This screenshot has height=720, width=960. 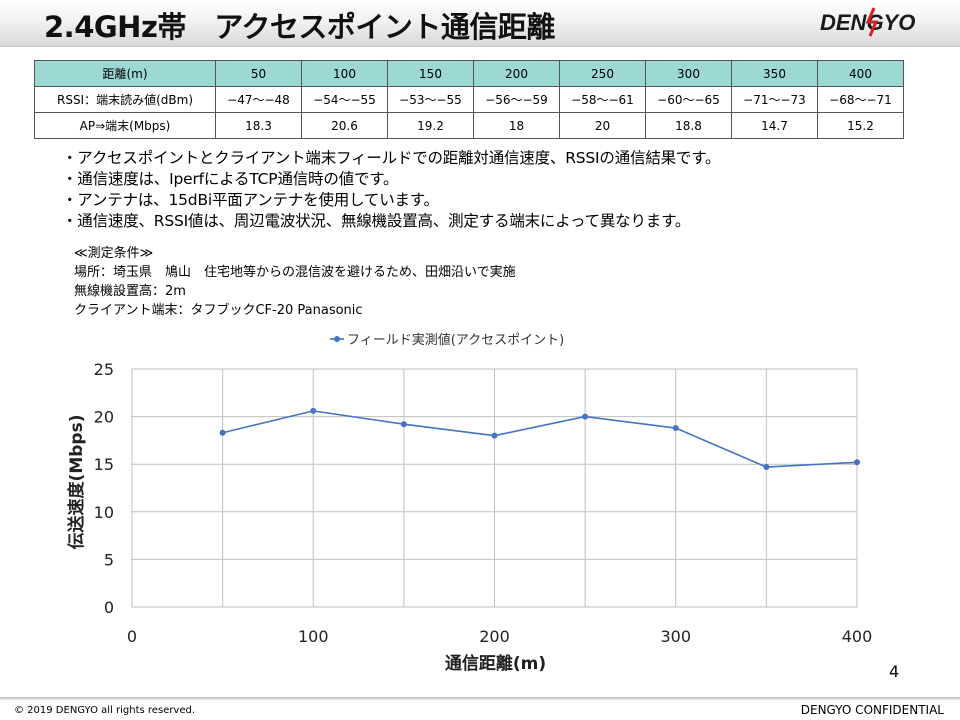 I want to click on title-bar: 2.4GHz帯 アクセスポイント通信距離 DENGYO, so click(x=480, y=23).